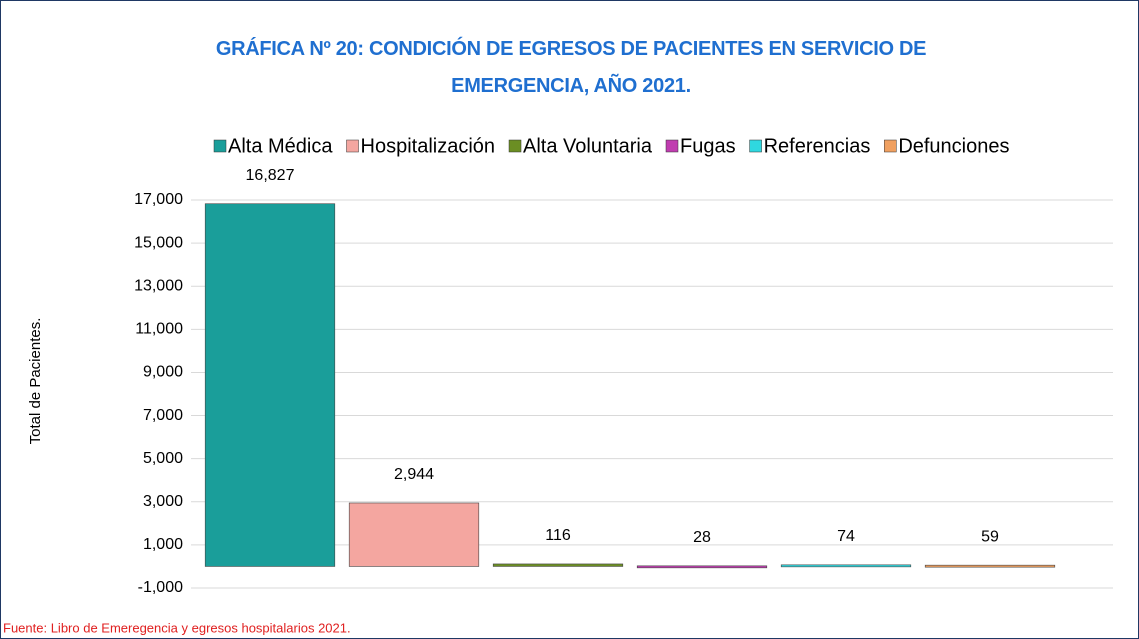  What do you see at coordinates (163, 415) in the screenshot?
I see `y-tick-label: 7,000` at bounding box center [163, 415].